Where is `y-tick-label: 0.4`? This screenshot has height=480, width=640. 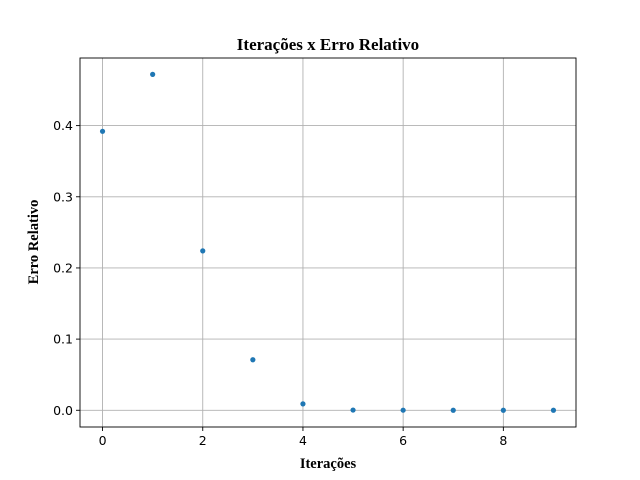 y-tick-label: 0.4 is located at coordinates (63, 125).